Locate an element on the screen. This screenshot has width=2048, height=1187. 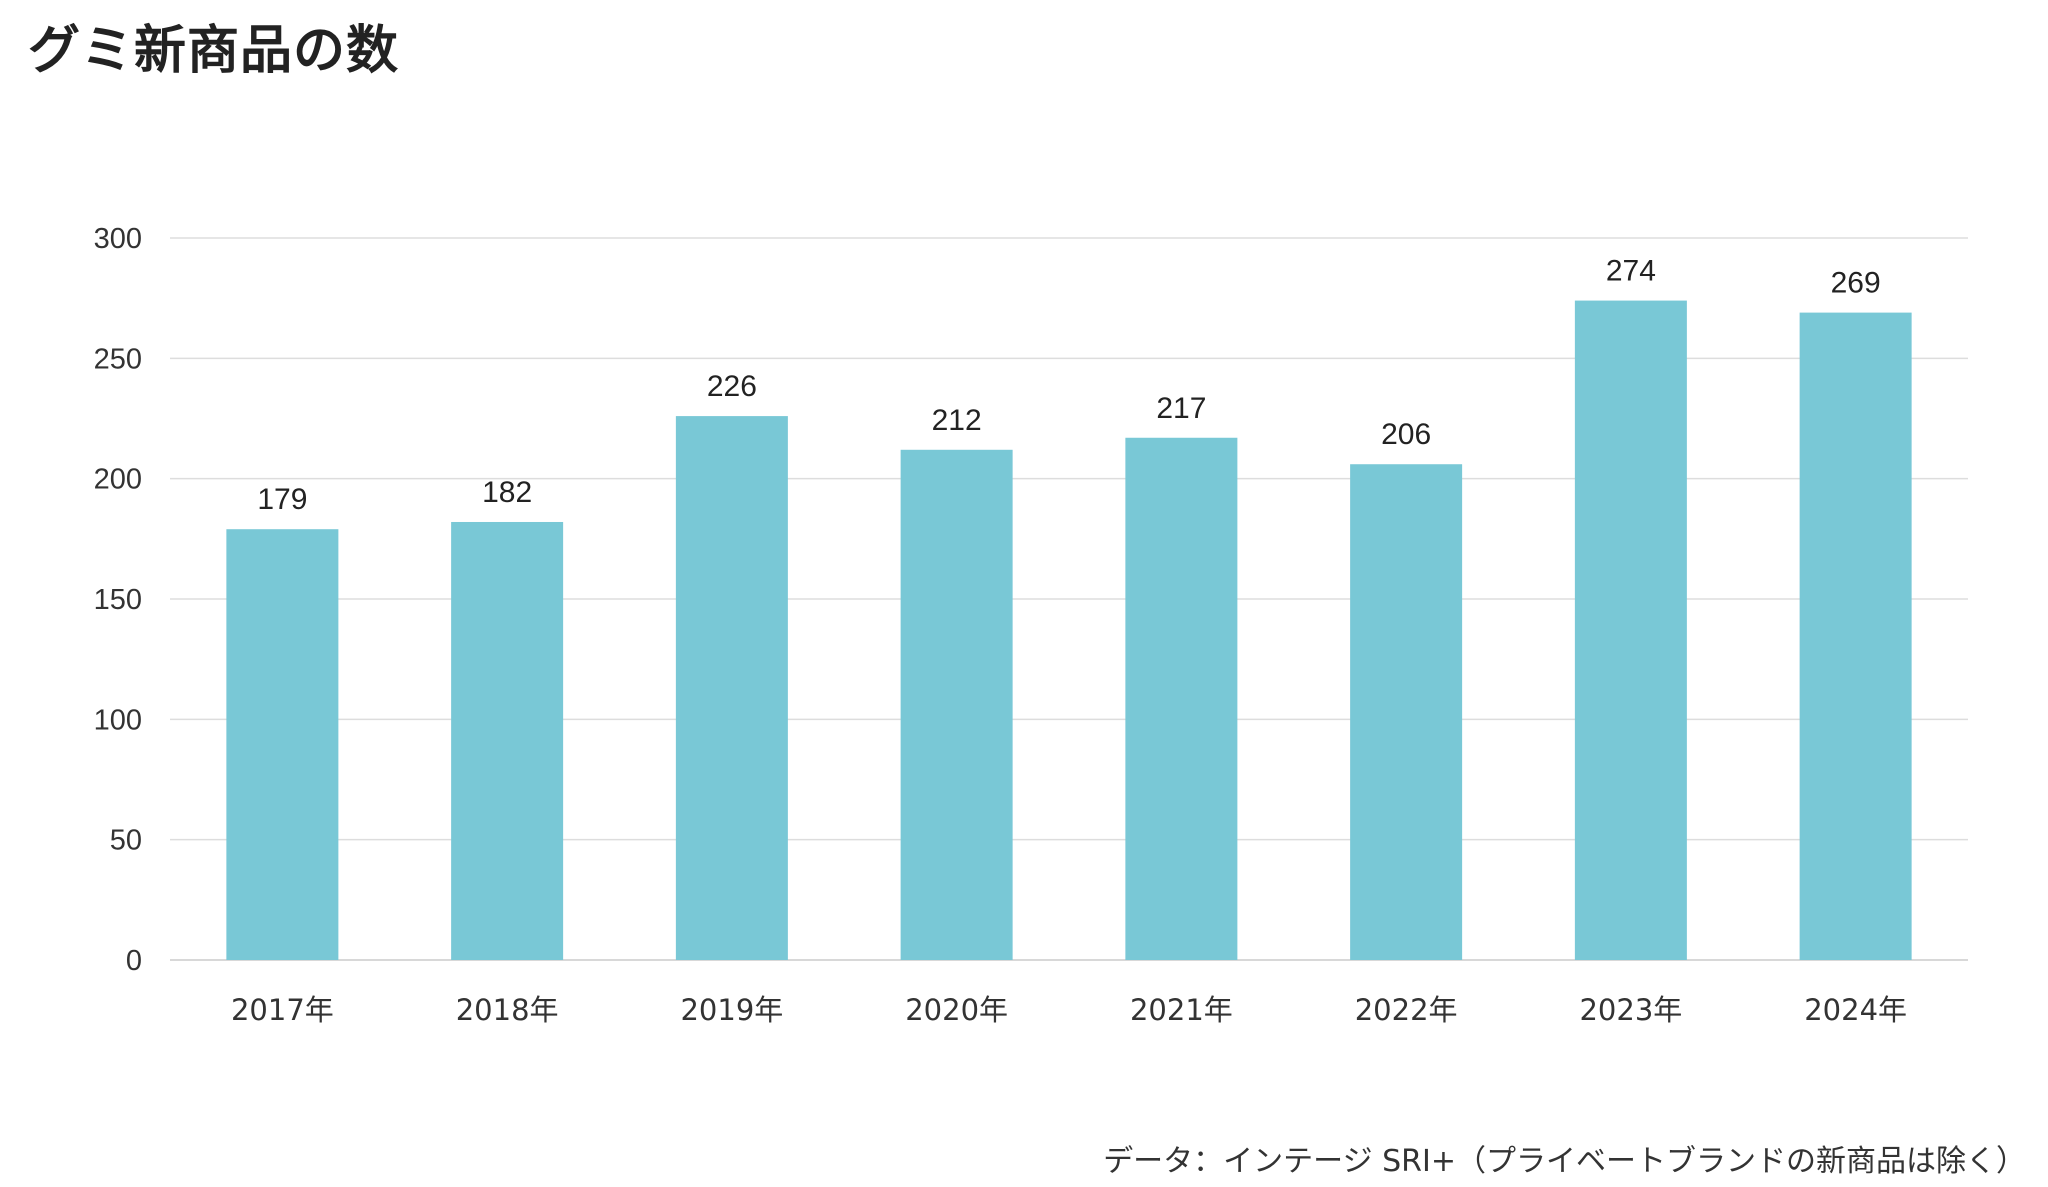
x-category-label: 2023年 is located at coordinates (1630, 1010).